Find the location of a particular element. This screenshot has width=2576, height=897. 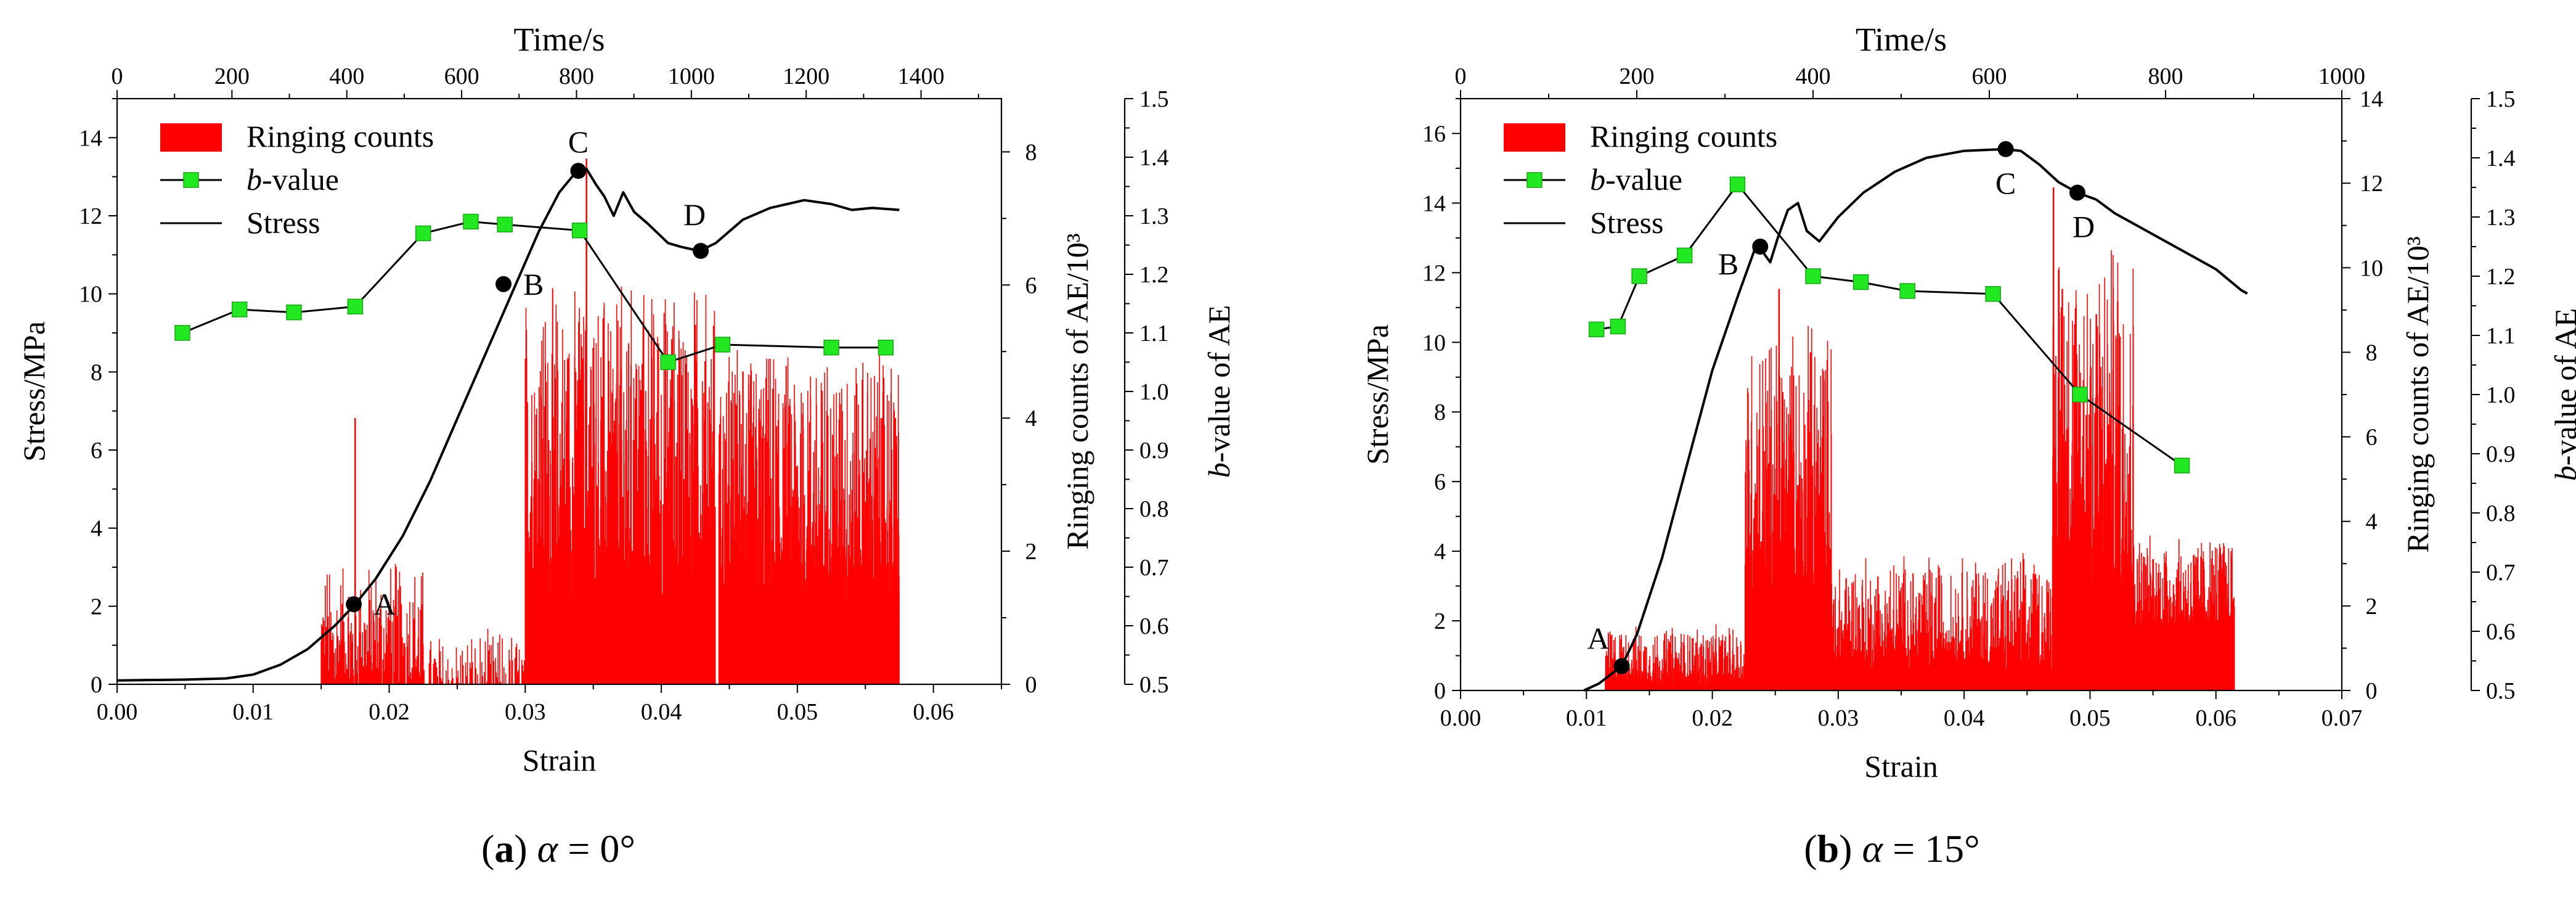

panel-b-y3-tick-label: 0.8 is located at coordinates (2501, 513).